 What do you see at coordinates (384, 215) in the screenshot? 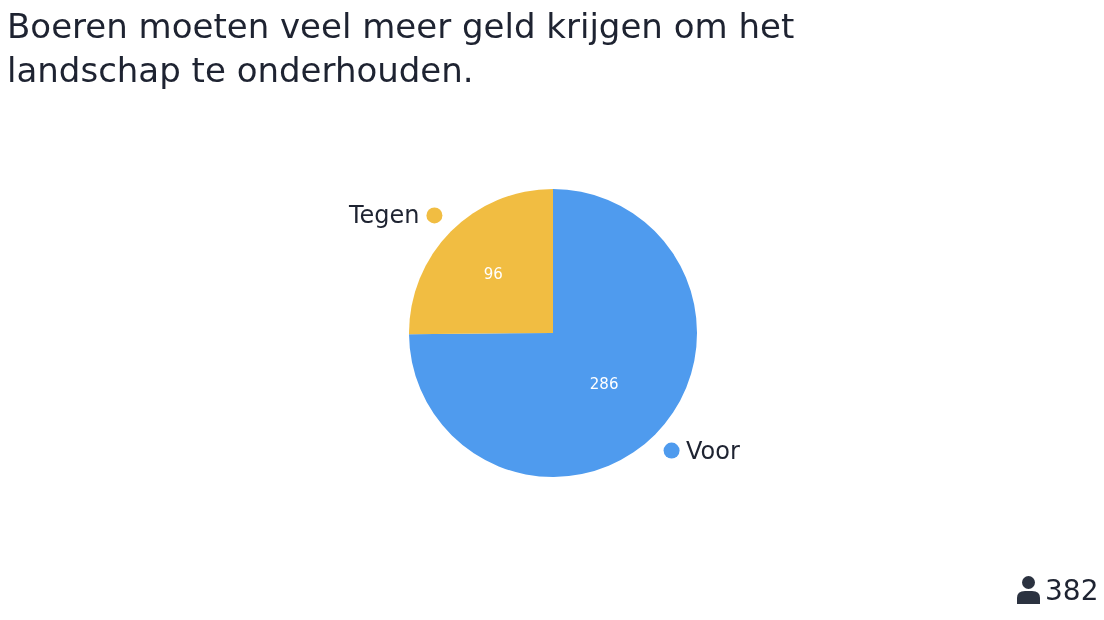
I see `slice-label: Tegen` at bounding box center [384, 215].